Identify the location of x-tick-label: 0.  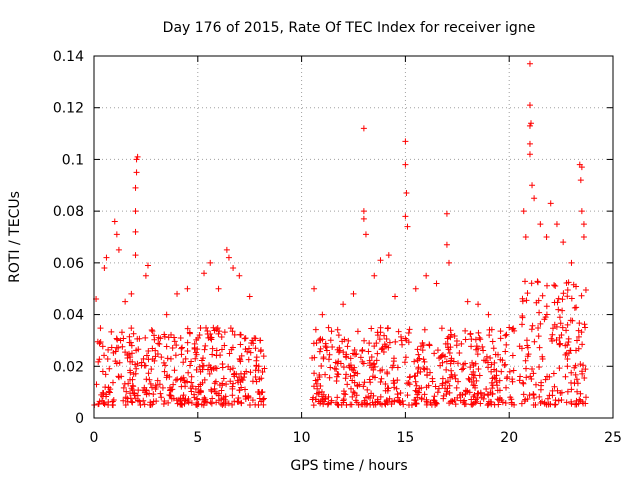
(94, 438).